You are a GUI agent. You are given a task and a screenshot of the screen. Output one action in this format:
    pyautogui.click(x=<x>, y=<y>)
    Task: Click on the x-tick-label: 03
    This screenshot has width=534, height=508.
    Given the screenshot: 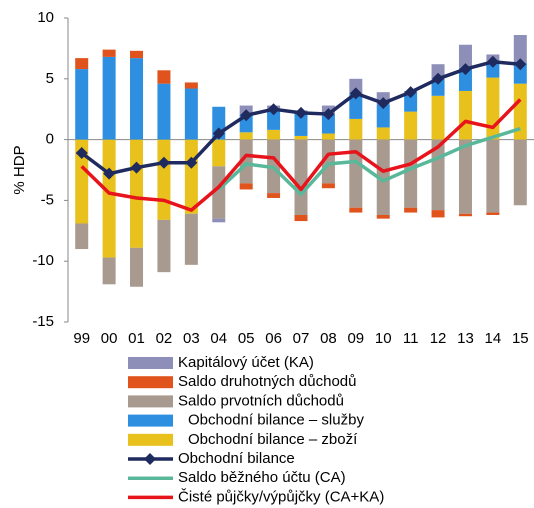 What is the action you would take?
    pyautogui.click(x=191, y=338)
    